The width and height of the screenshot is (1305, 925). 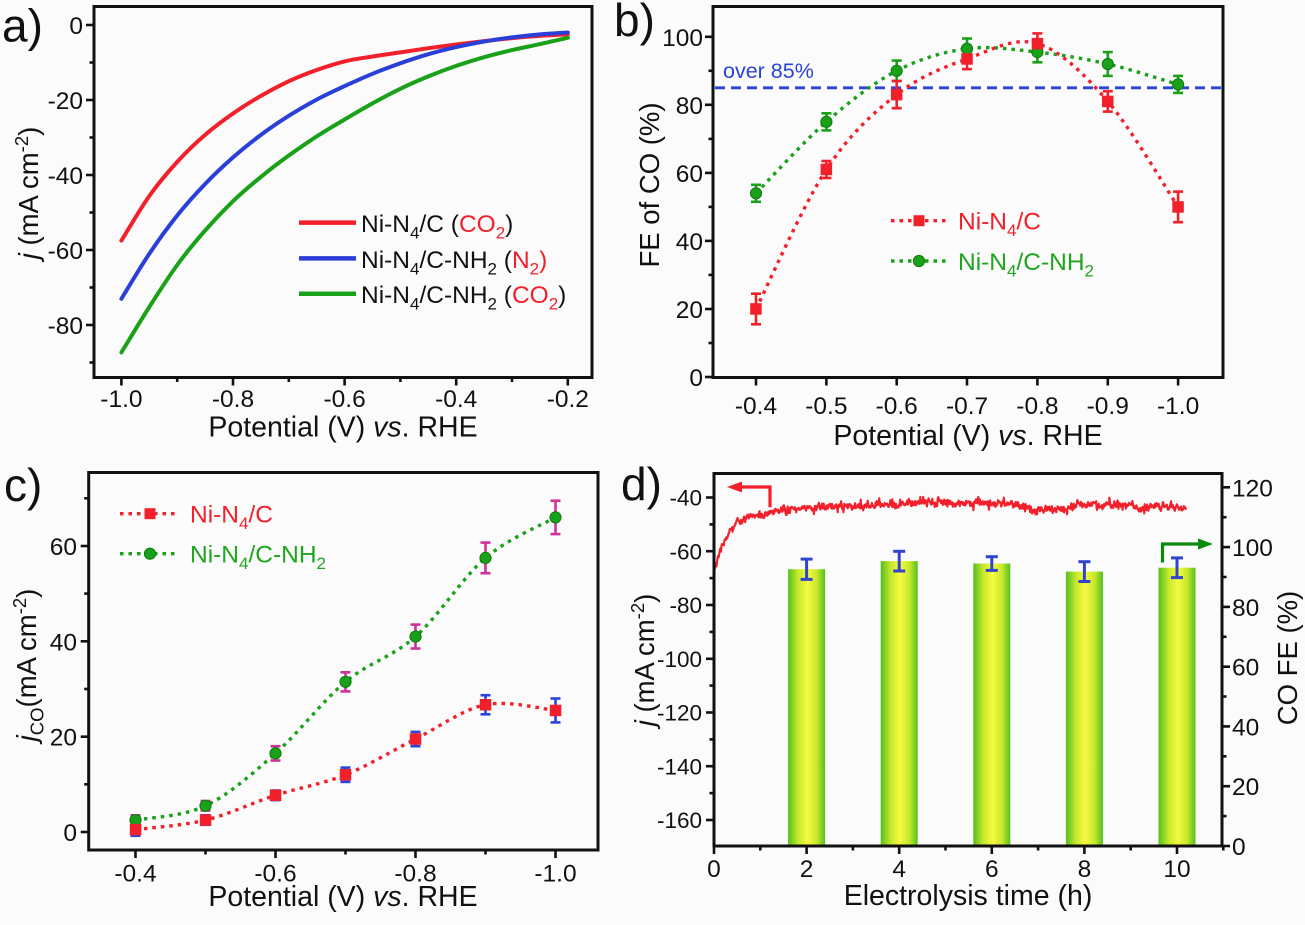 I want to click on svg-text: over 85%, so click(x=768, y=71).